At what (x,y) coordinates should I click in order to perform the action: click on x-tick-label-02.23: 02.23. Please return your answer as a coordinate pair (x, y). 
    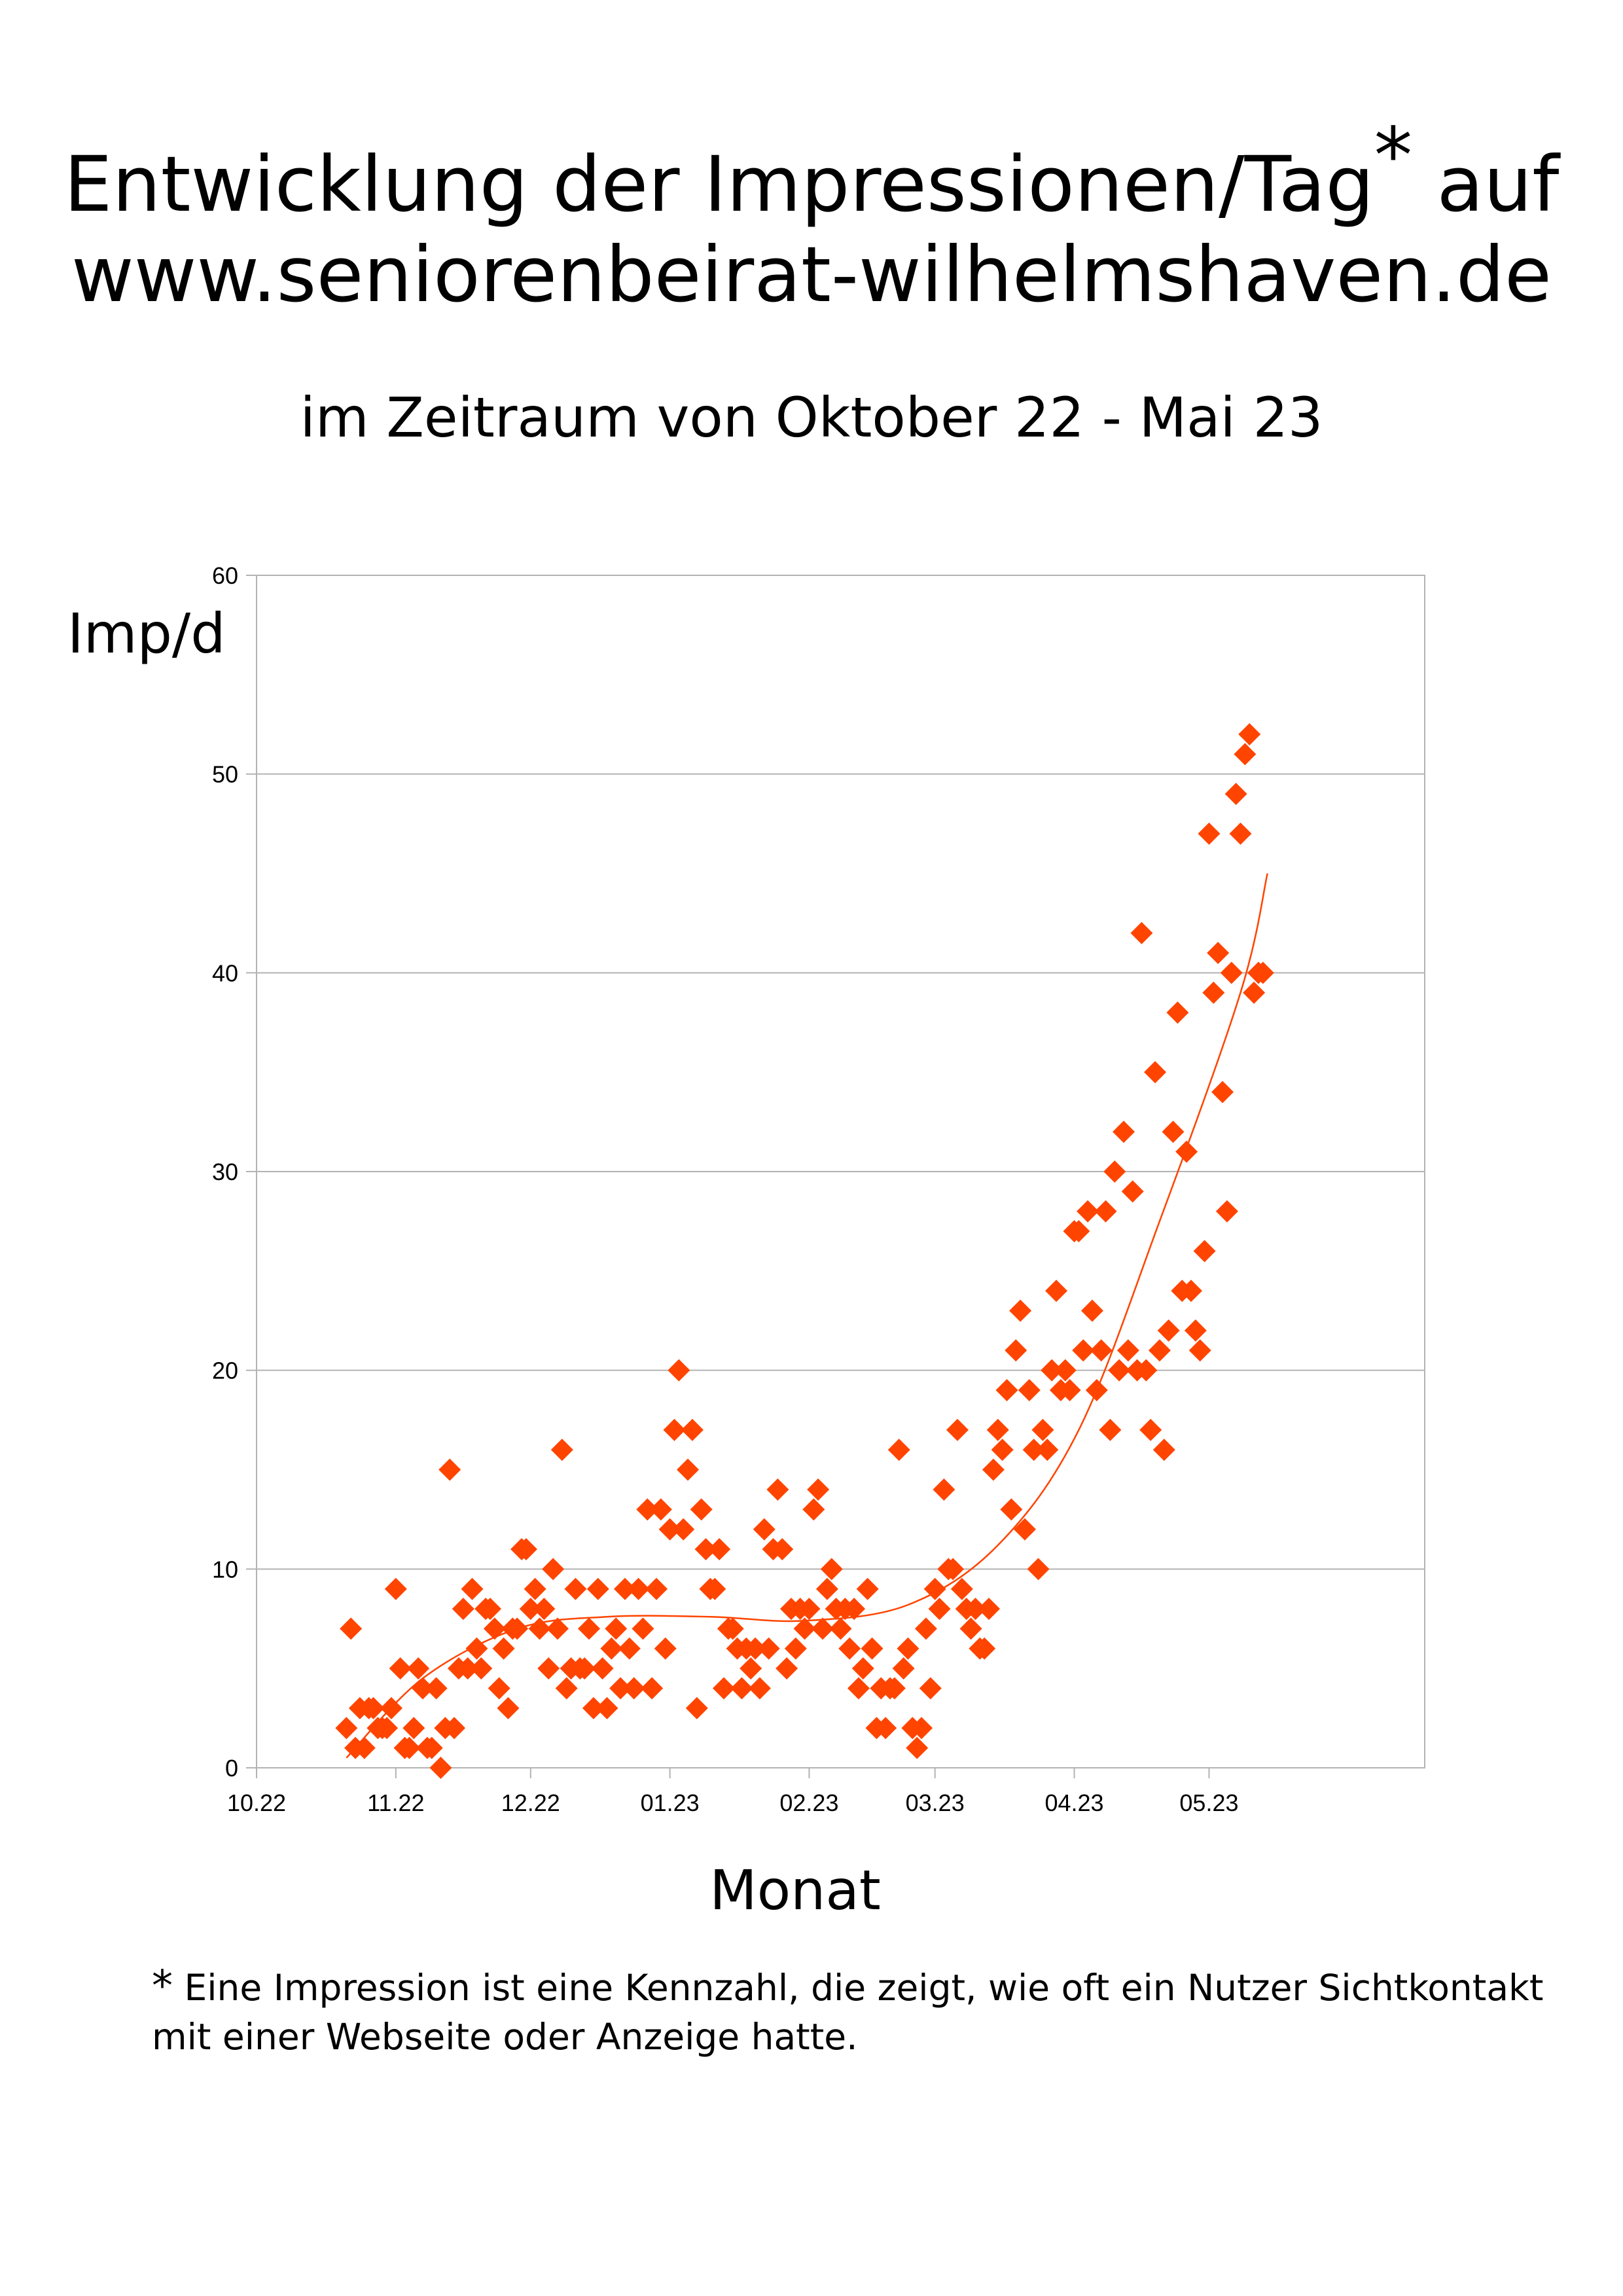
    Looking at the image, I should click on (808, 1802).